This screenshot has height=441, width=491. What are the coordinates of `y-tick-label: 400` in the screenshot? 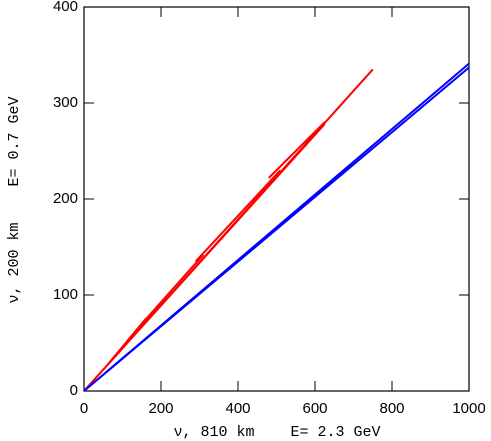 It's located at (65, 7).